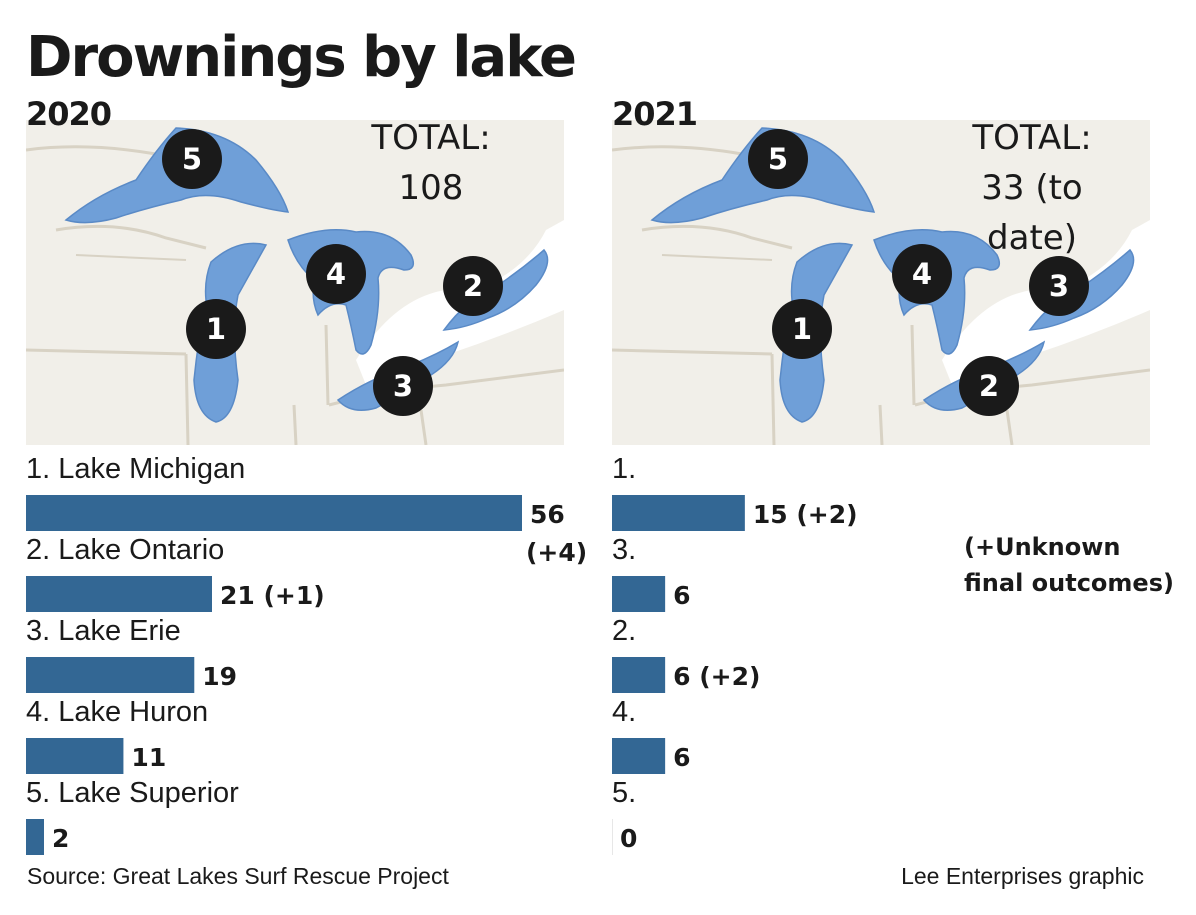 This screenshot has width=1196, height=915. Describe the element at coordinates (639, 675) in the screenshot. I see `bar-lake-erie-2021` at that location.